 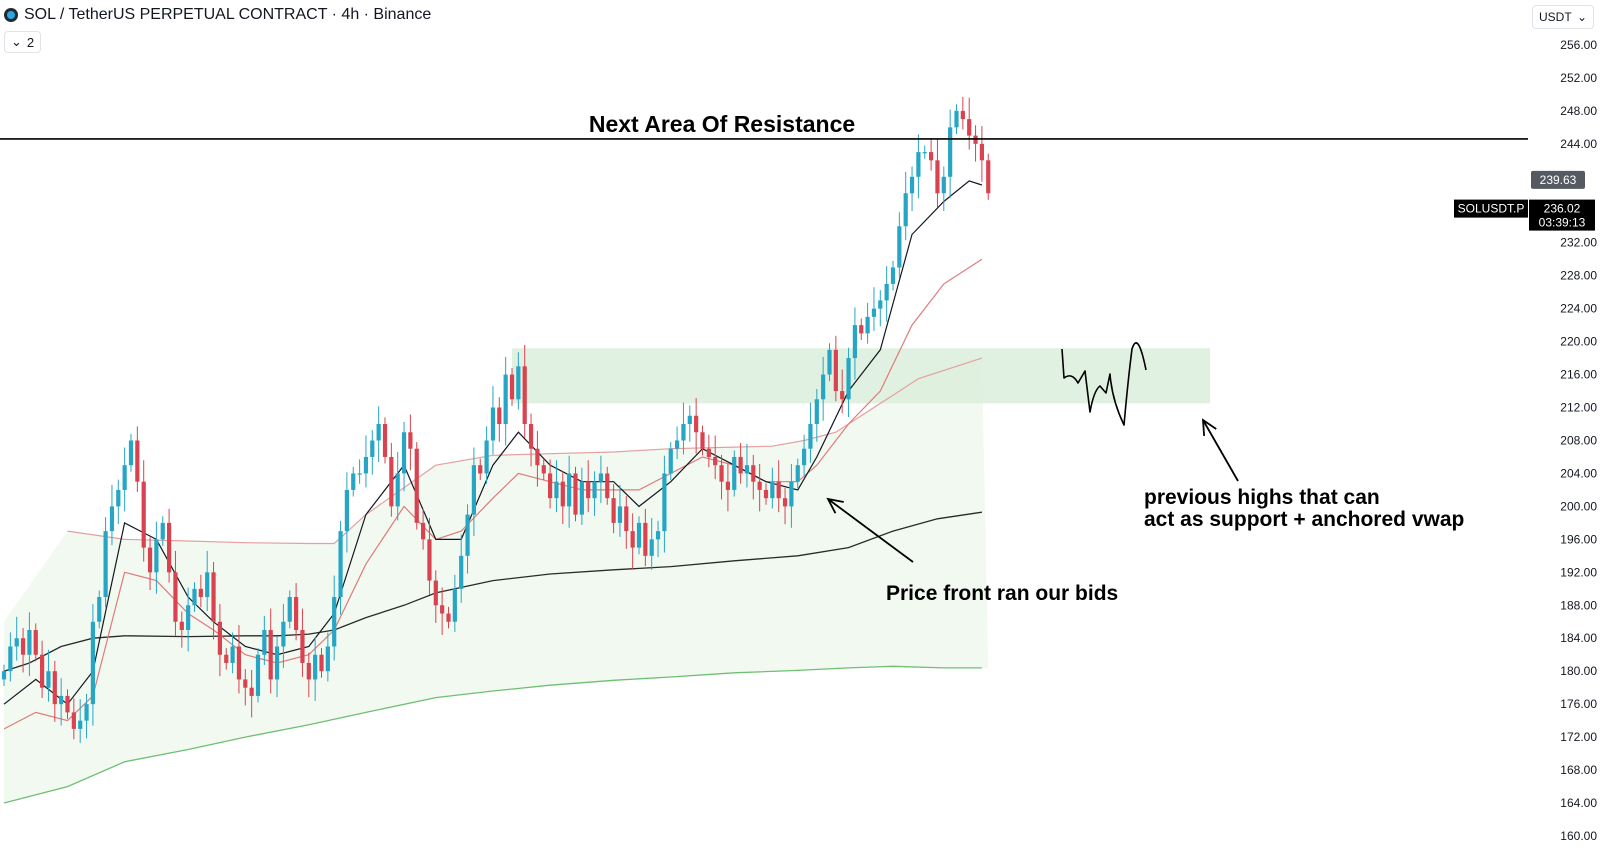 What do you see at coordinates (525, 451) in the screenshot?
I see `vwap-upper-band-line` at bounding box center [525, 451].